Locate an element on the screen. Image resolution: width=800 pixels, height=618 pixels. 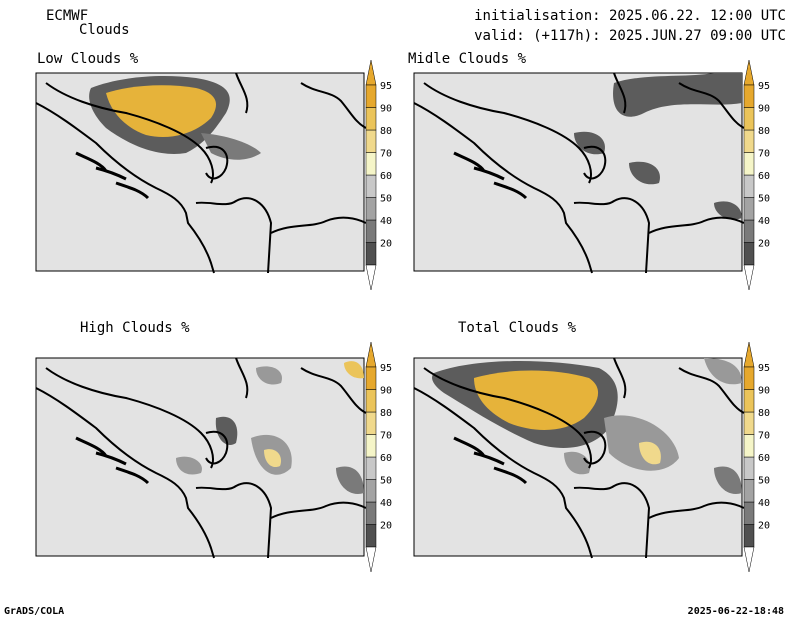
panel-title: Midle Clouds % is located at coordinates (467, 59).